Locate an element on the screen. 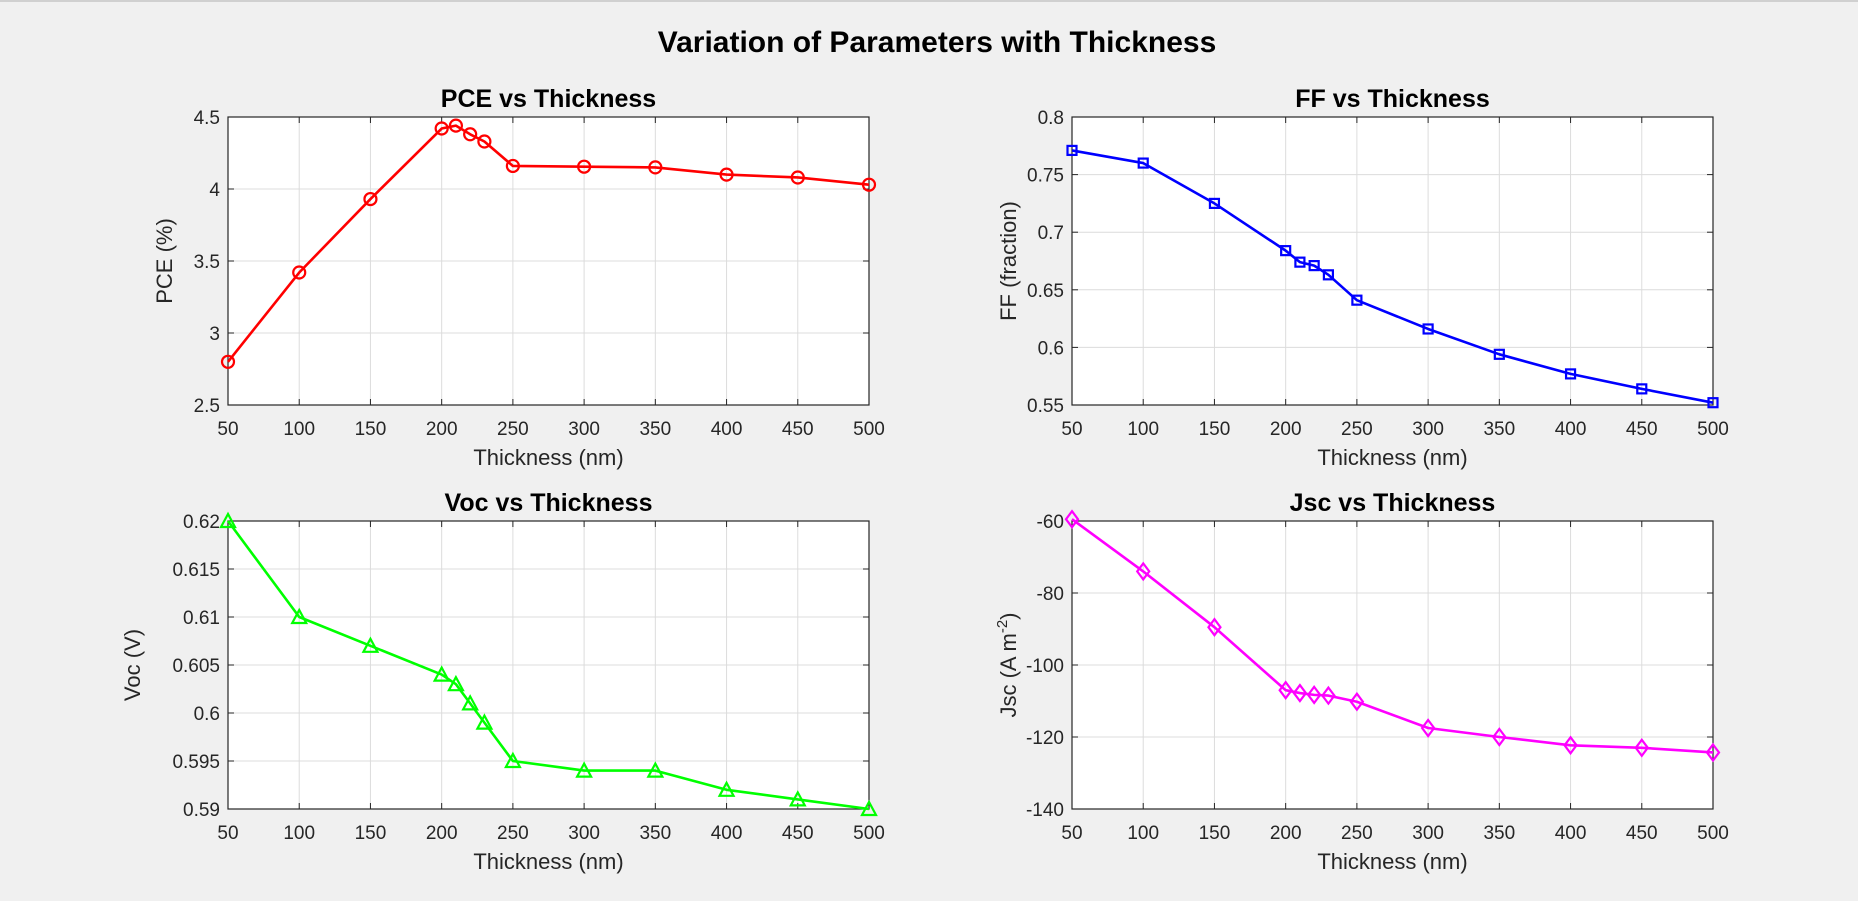  axes-box is located at coordinates (1392, 665).